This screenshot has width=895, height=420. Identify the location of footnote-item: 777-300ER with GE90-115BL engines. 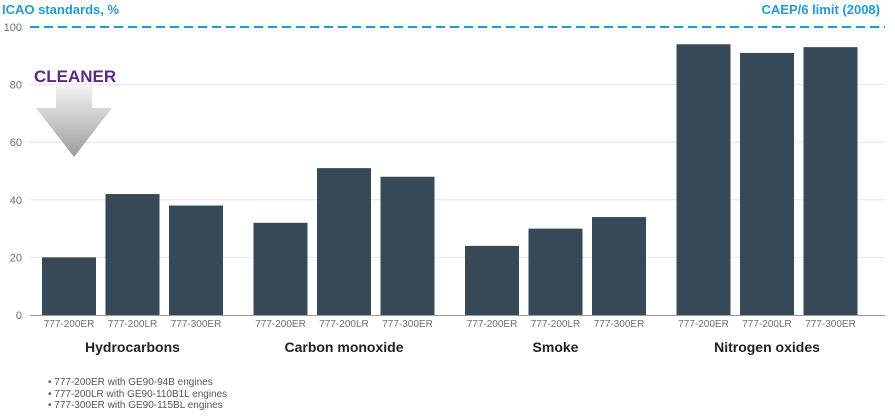
(137, 406).